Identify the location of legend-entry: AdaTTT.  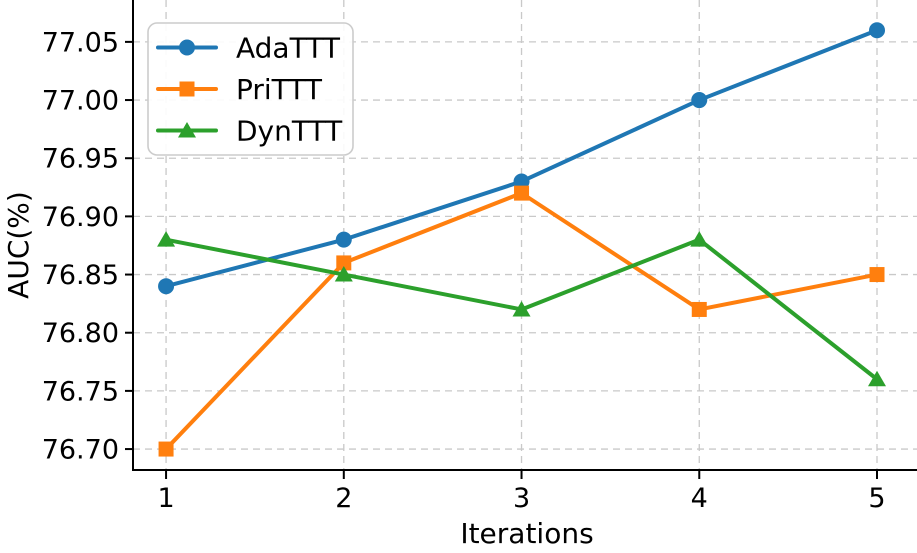
(248, 48).